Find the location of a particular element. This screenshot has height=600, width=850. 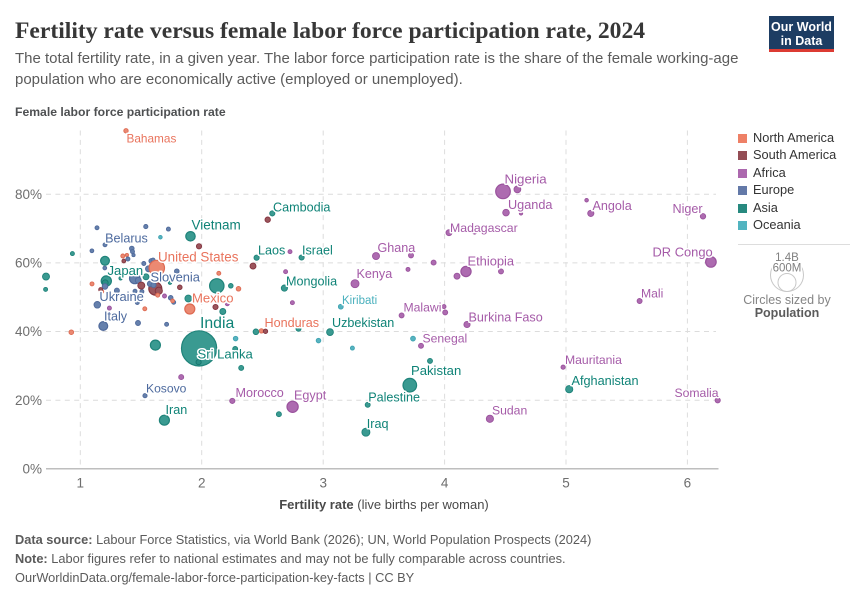

svg-text: Laos is located at coordinates (271, 251).